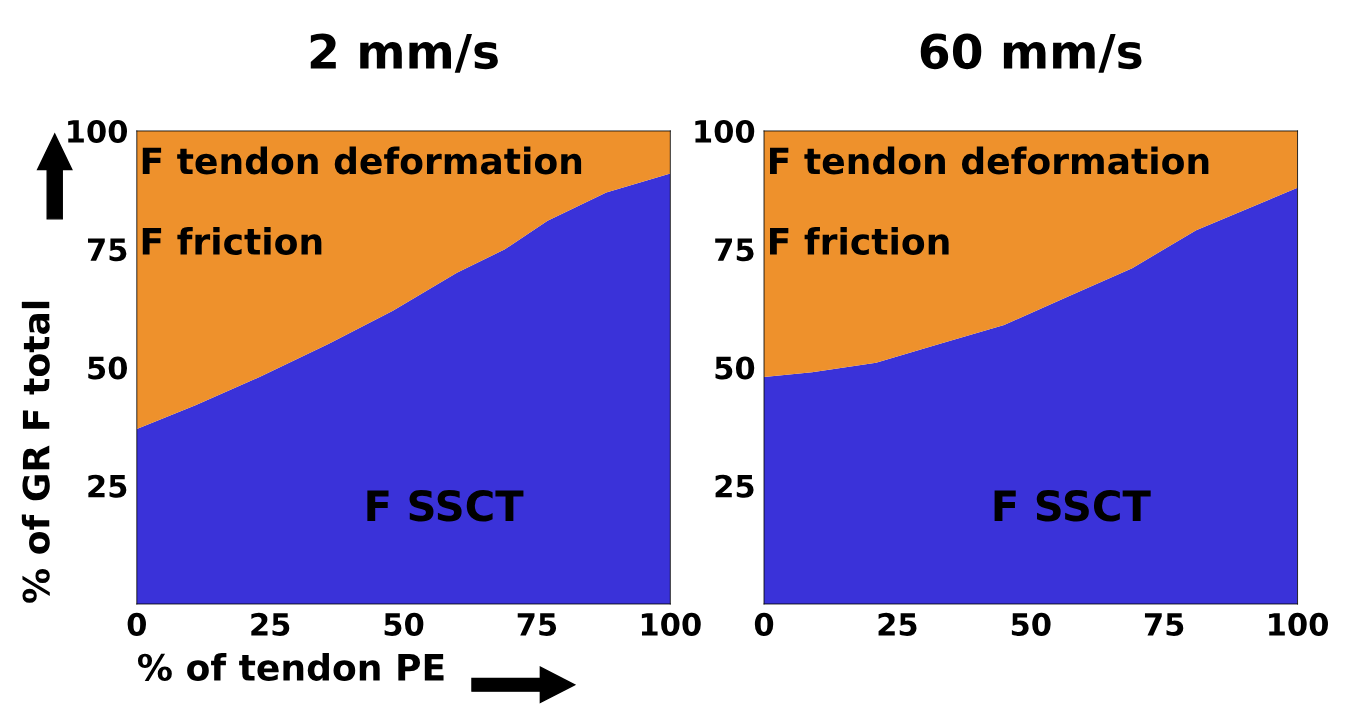 The image size is (1368, 706). Describe the element at coordinates (35, 452) in the screenshot. I see `y-axis-title: % of GR F total` at that location.